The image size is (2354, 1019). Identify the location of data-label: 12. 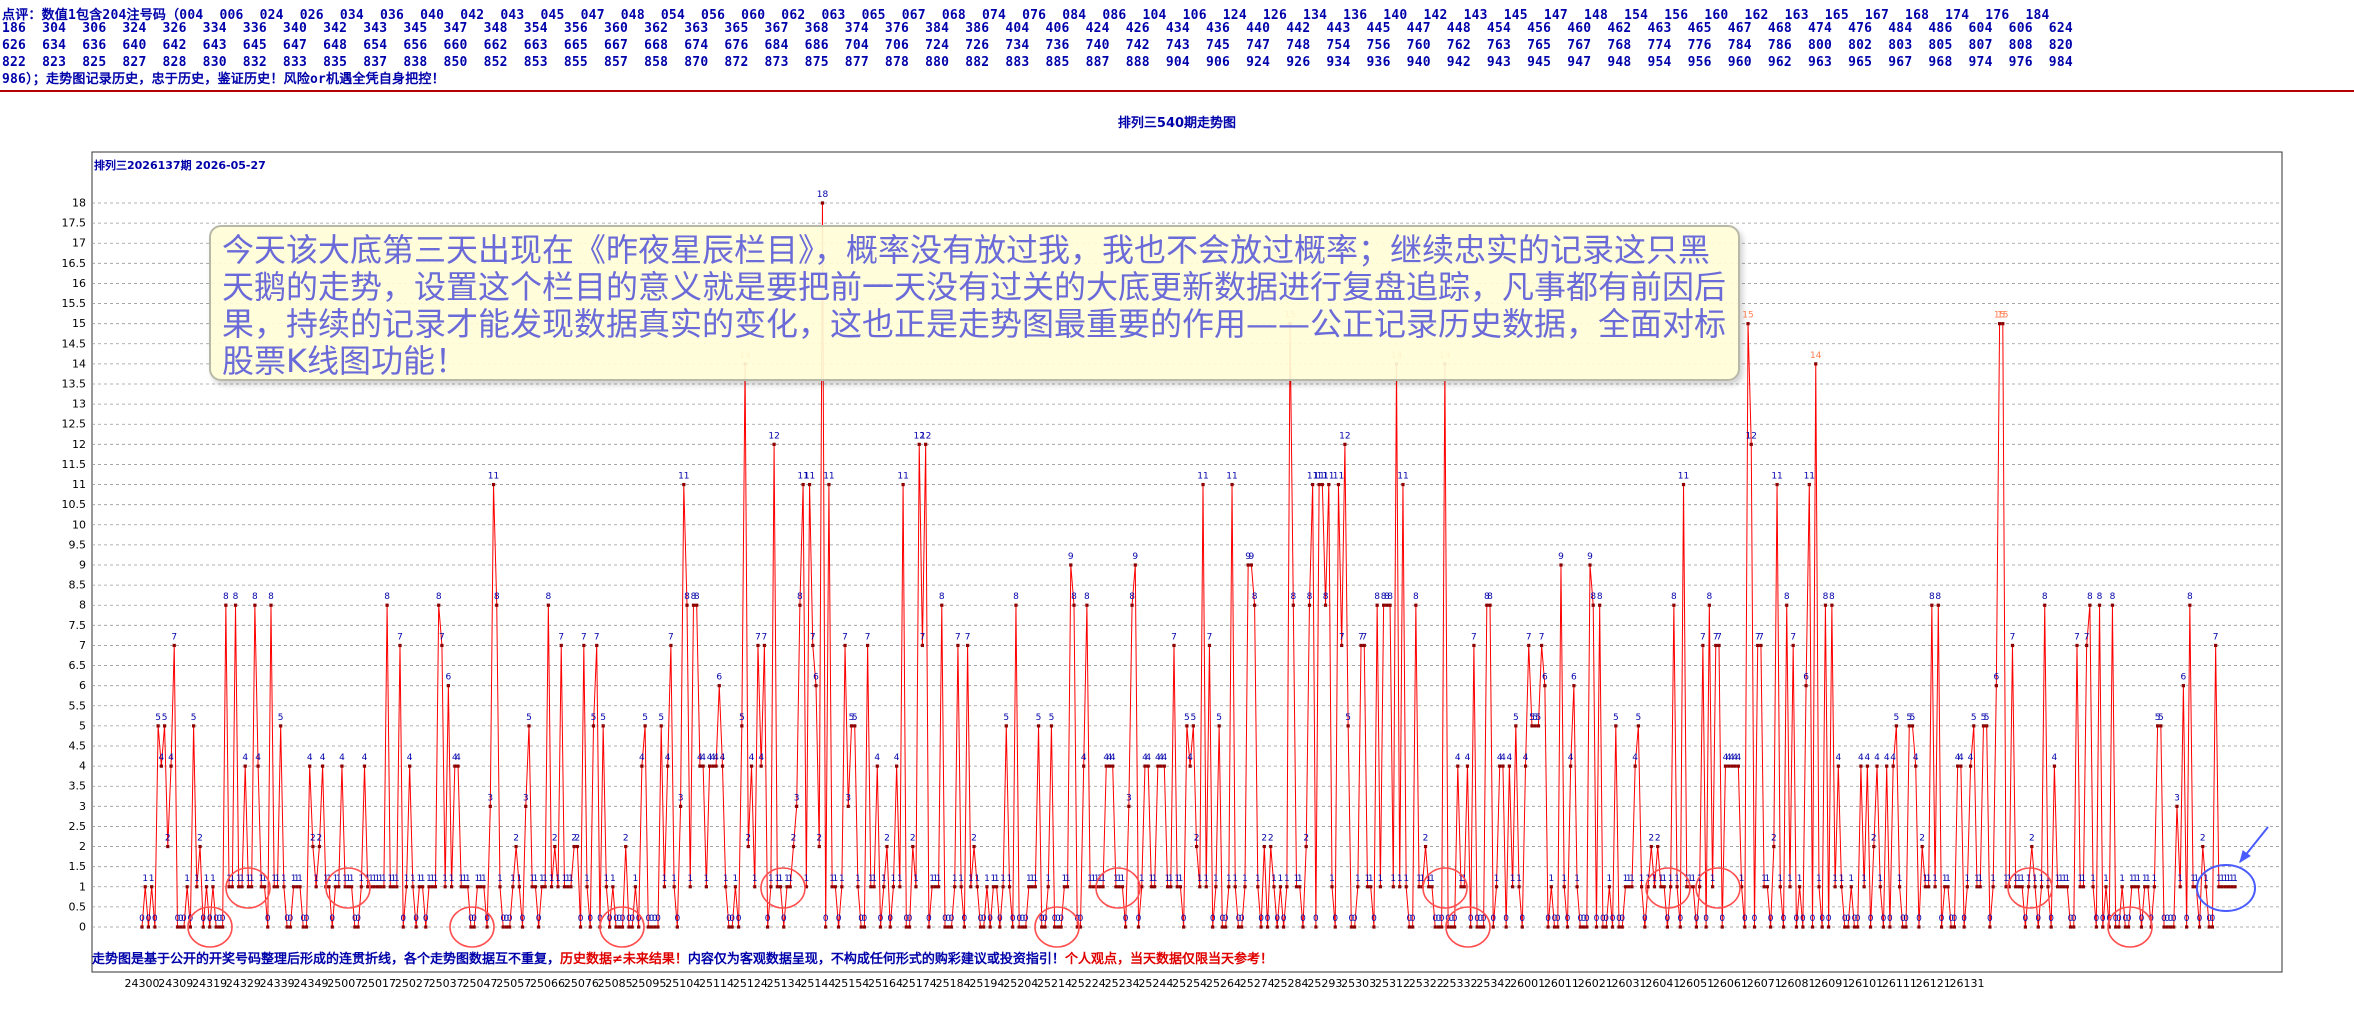
(925, 436).